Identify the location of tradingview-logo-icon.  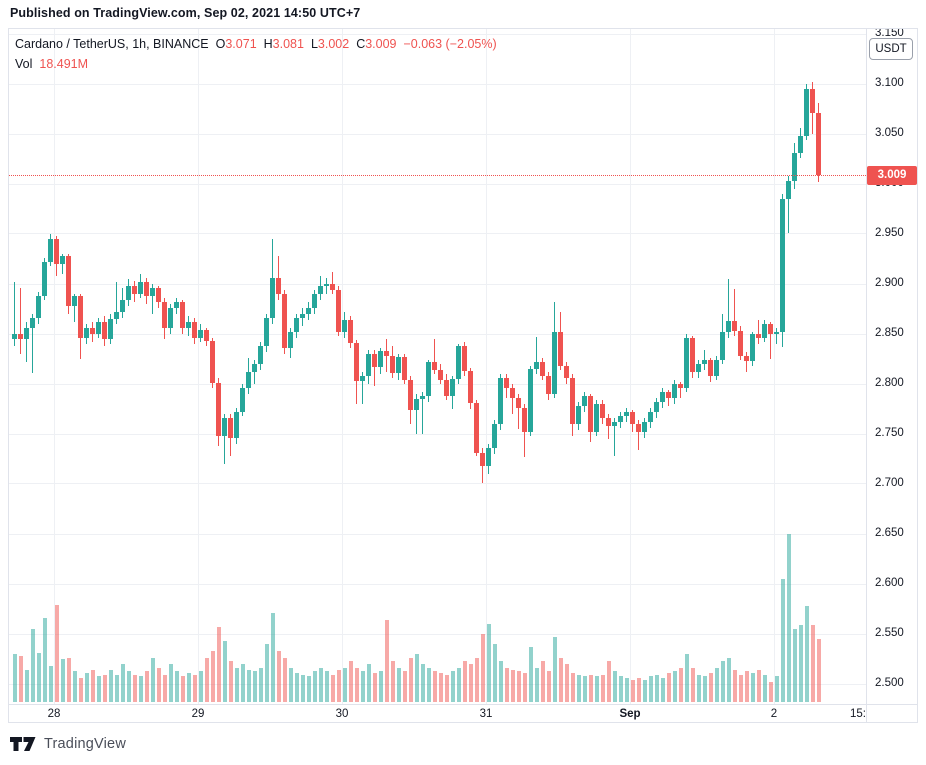
(23, 744).